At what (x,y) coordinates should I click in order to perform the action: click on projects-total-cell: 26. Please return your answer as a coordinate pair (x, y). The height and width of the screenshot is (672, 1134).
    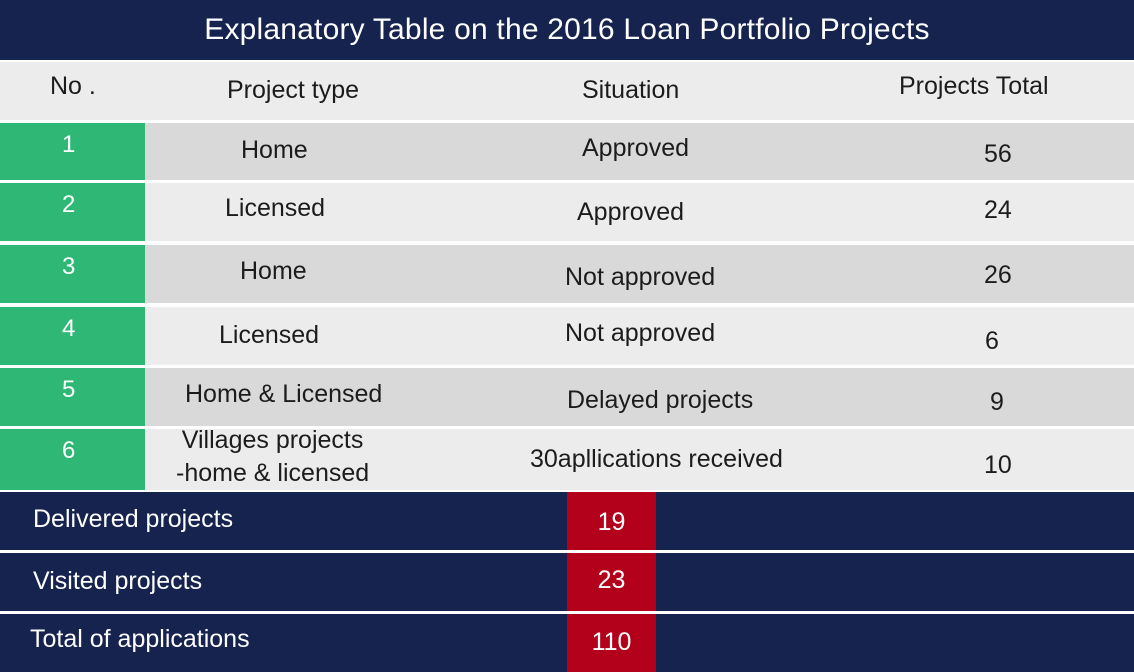
    Looking at the image, I should click on (998, 275).